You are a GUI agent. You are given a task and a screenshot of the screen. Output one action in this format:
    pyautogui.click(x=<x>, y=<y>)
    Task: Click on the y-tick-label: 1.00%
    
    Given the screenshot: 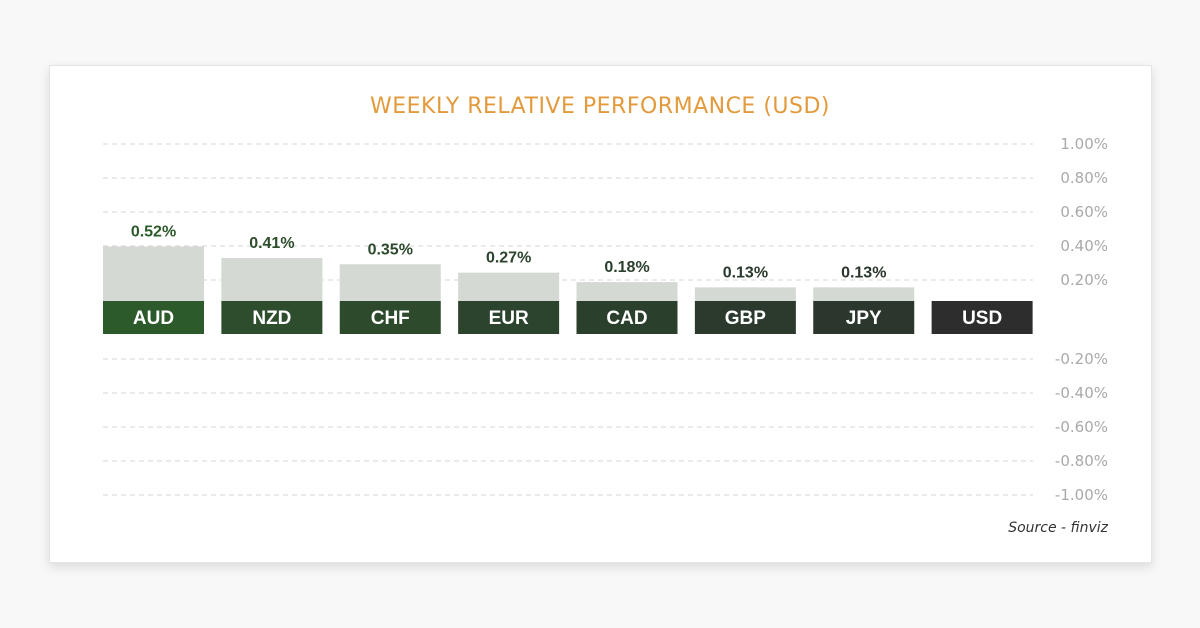 What is the action you would take?
    pyautogui.click(x=1084, y=144)
    